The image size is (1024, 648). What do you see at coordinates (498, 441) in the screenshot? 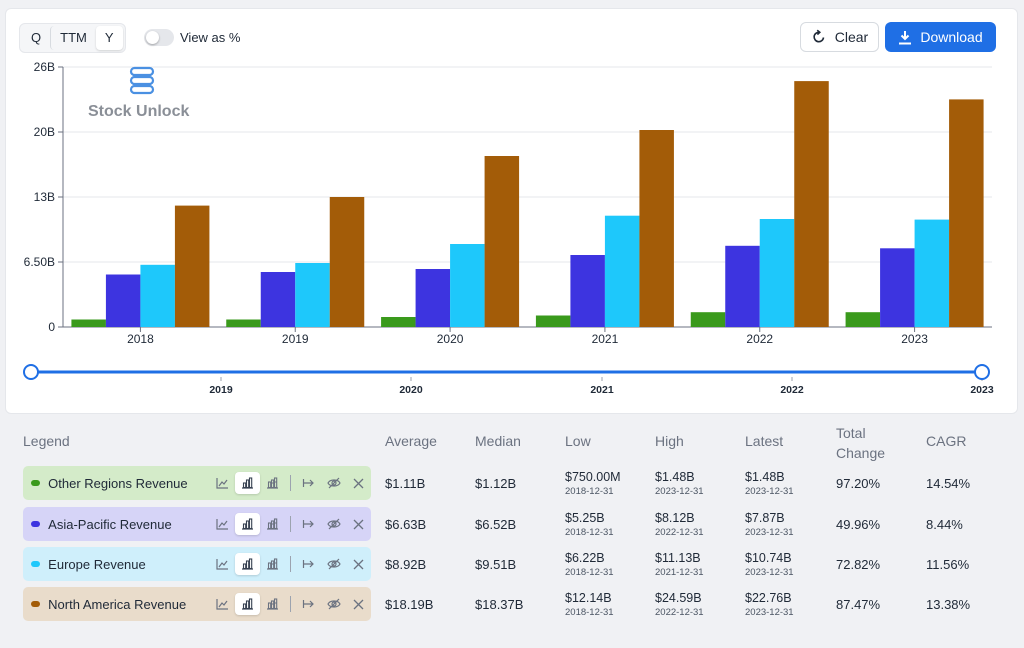
I see `header-median: Median` at bounding box center [498, 441].